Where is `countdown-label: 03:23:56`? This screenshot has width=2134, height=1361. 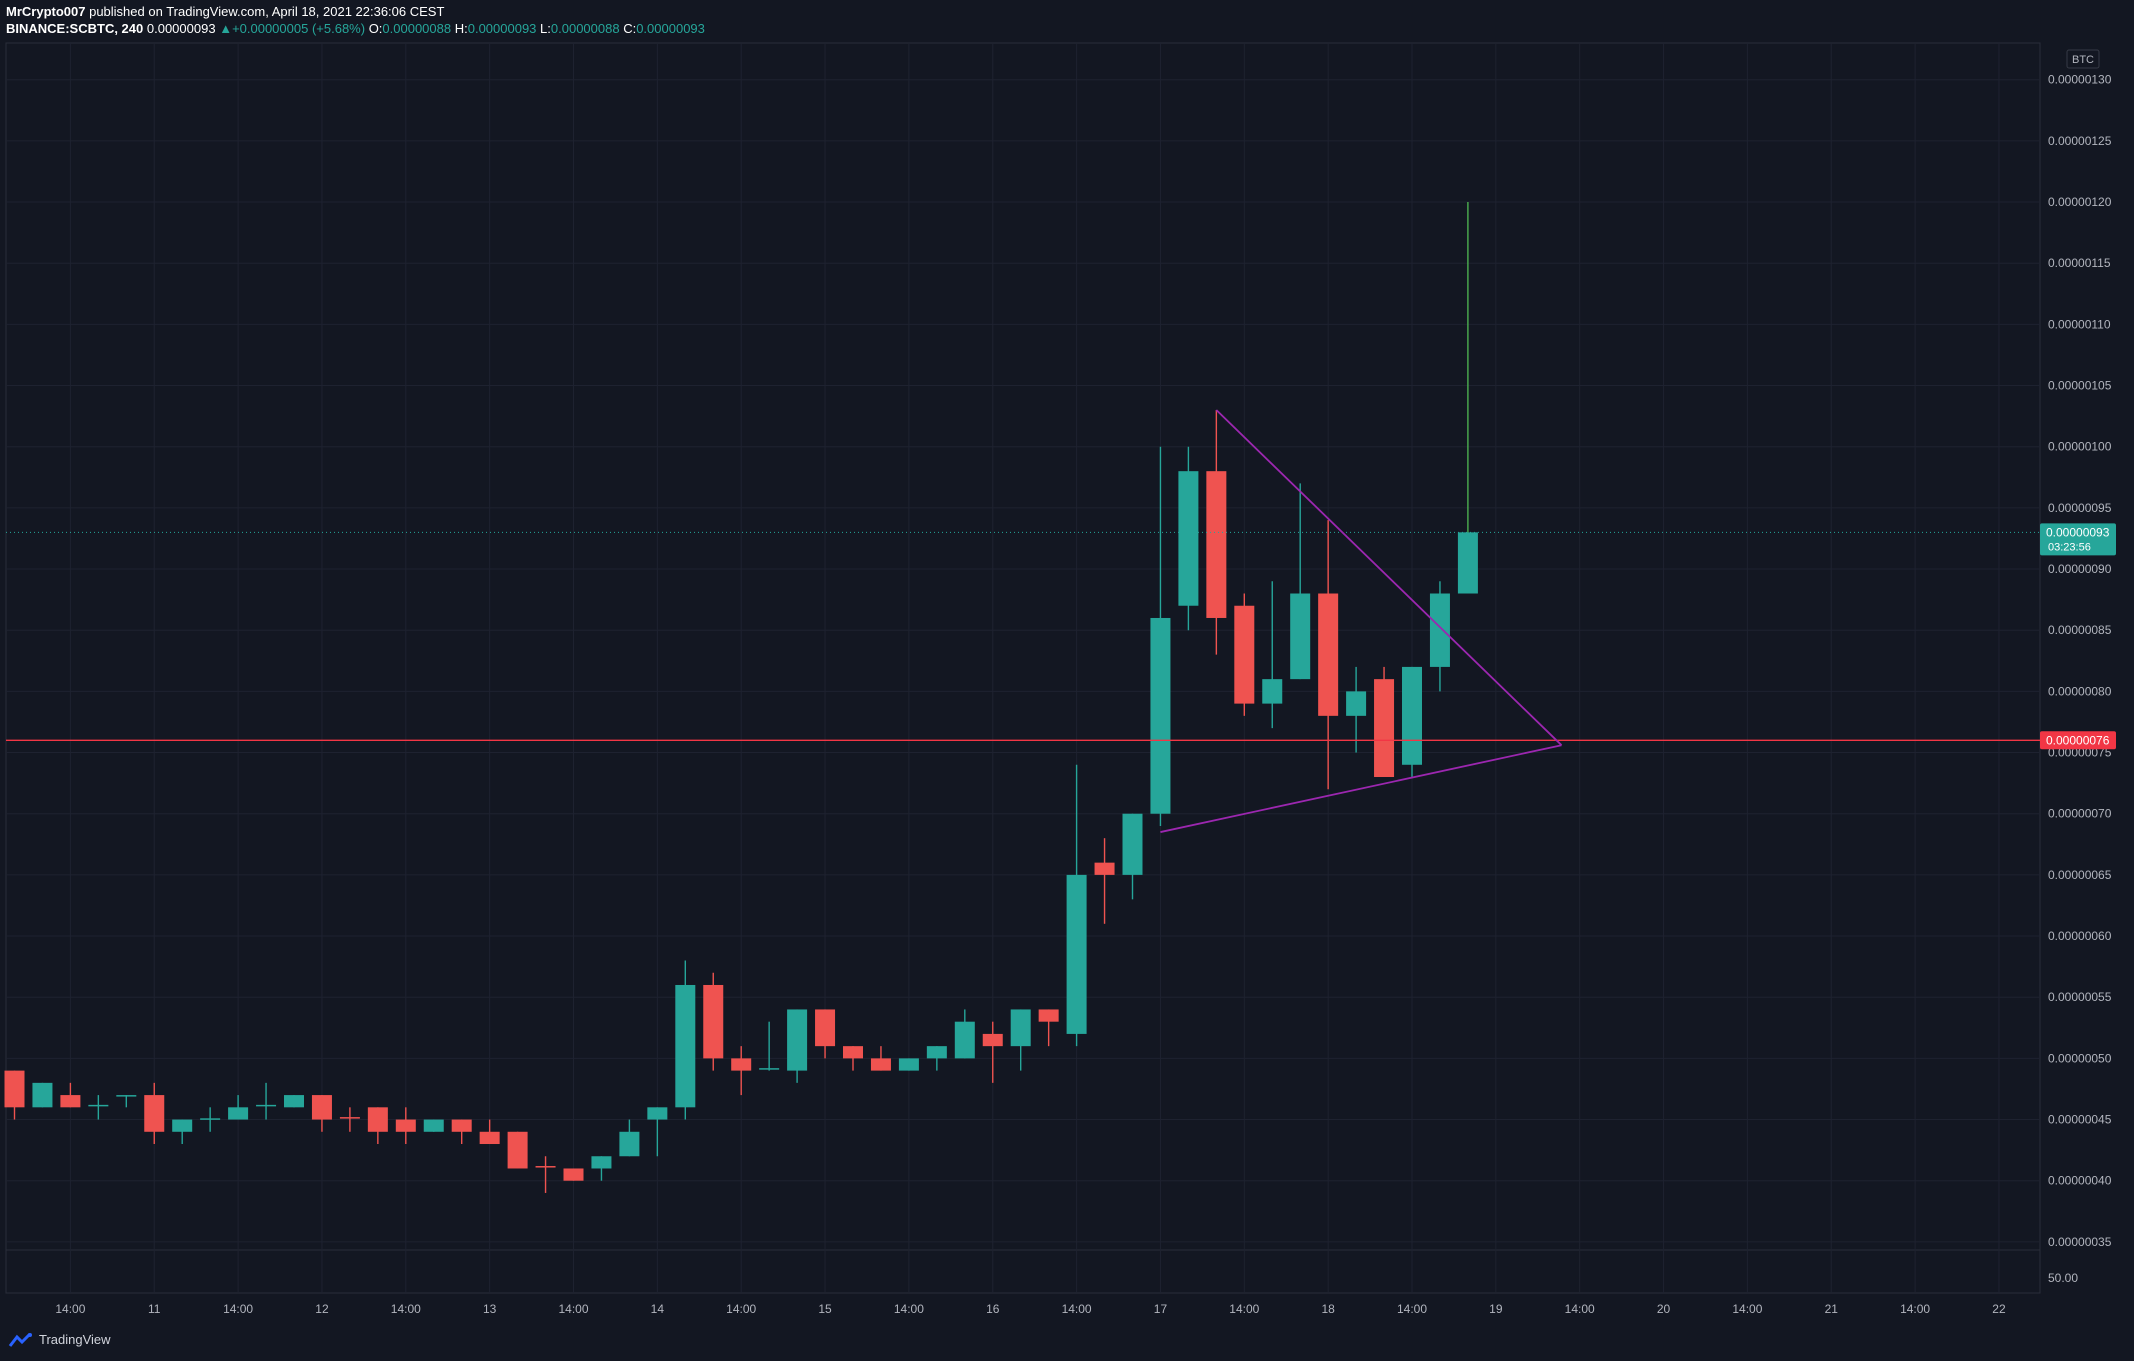
countdown-label: 03:23:56 is located at coordinates (2069, 547).